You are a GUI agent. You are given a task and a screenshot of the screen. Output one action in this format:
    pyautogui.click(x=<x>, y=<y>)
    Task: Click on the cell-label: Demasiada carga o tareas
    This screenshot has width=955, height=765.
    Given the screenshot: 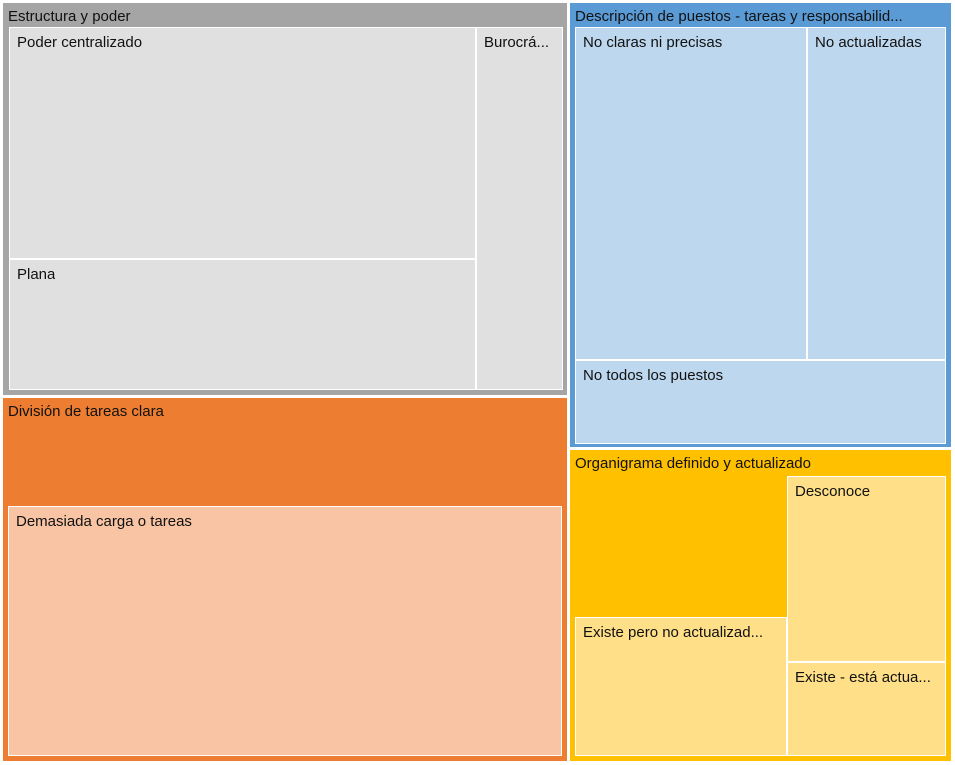 What is the action you would take?
    pyautogui.click(x=104, y=521)
    